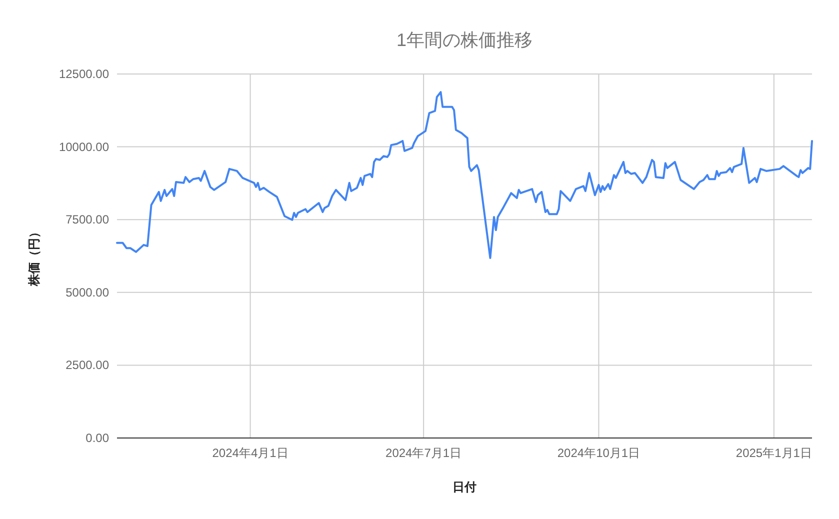 This screenshot has width=839, height=519. Describe the element at coordinates (84, 147) in the screenshot. I see `y-tick-label: 10000.00` at that location.